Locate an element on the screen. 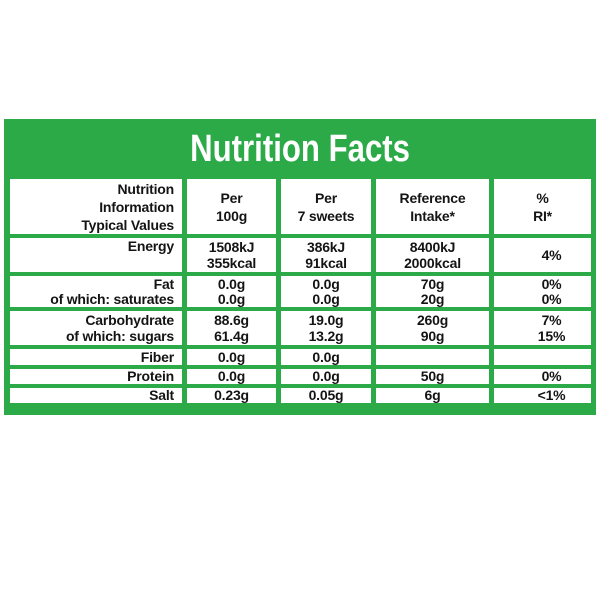 This screenshot has height=600, width=600. energy-per-100g-cell: 1508kJ 355kcal is located at coordinates (231, 255).